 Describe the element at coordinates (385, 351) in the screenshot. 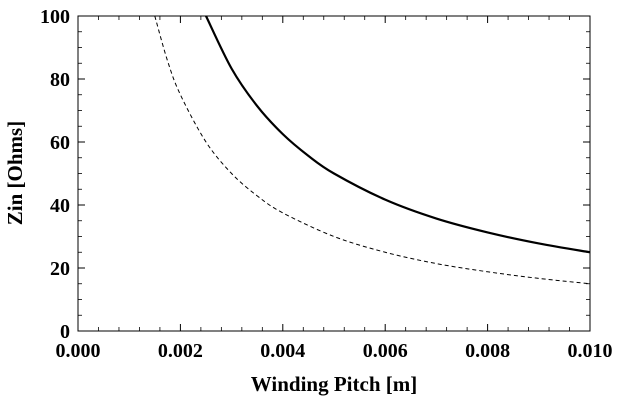

I see `x-tick-label: 0.006` at that location.